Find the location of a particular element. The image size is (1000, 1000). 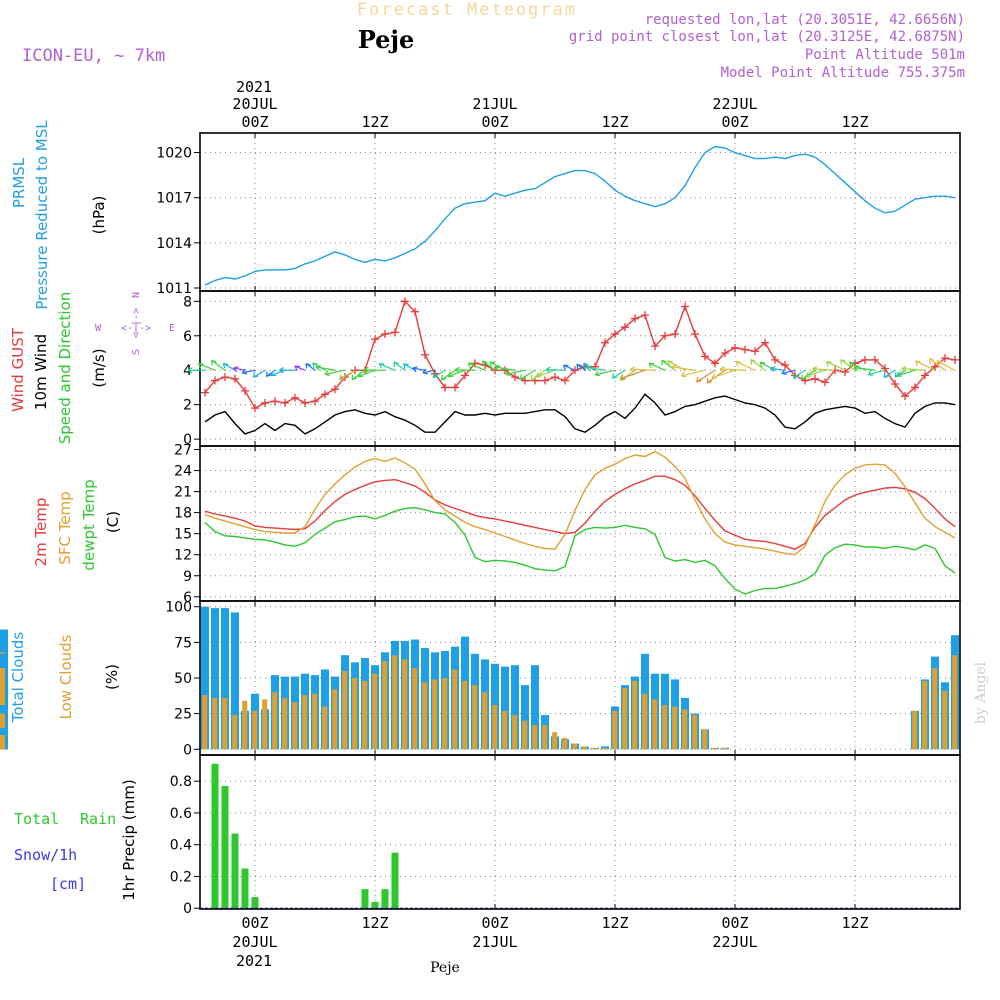

model-altitude: Model Point Altitude 755.375m is located at coordinates (843, 73).